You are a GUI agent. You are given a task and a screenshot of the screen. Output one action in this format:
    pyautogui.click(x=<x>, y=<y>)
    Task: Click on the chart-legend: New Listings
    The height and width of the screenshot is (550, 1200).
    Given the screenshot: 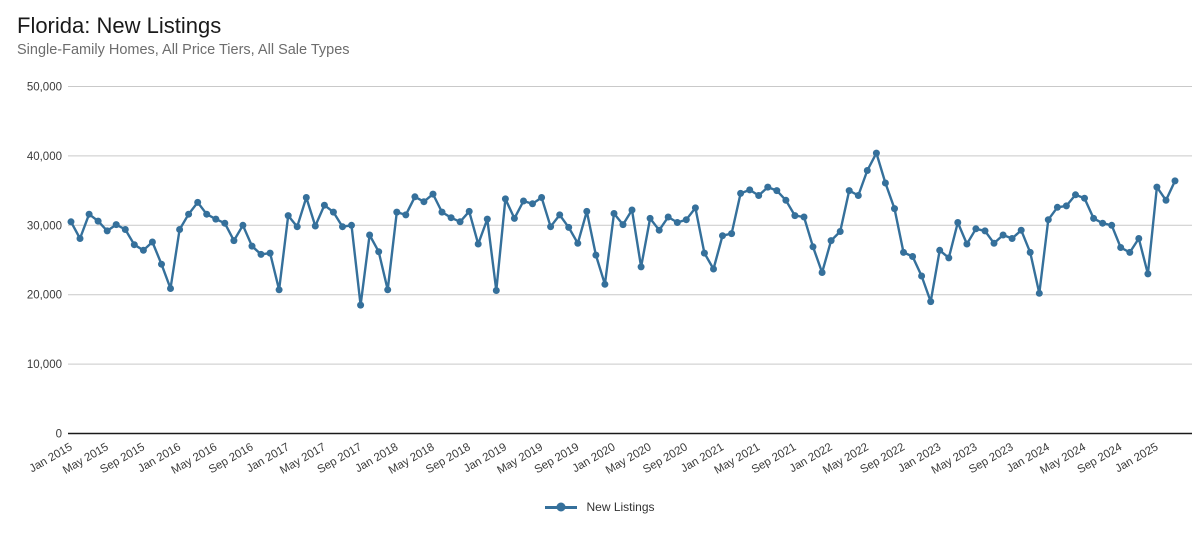 What is the action you would take?
    pyautogui.click(x=600, y=507)
    